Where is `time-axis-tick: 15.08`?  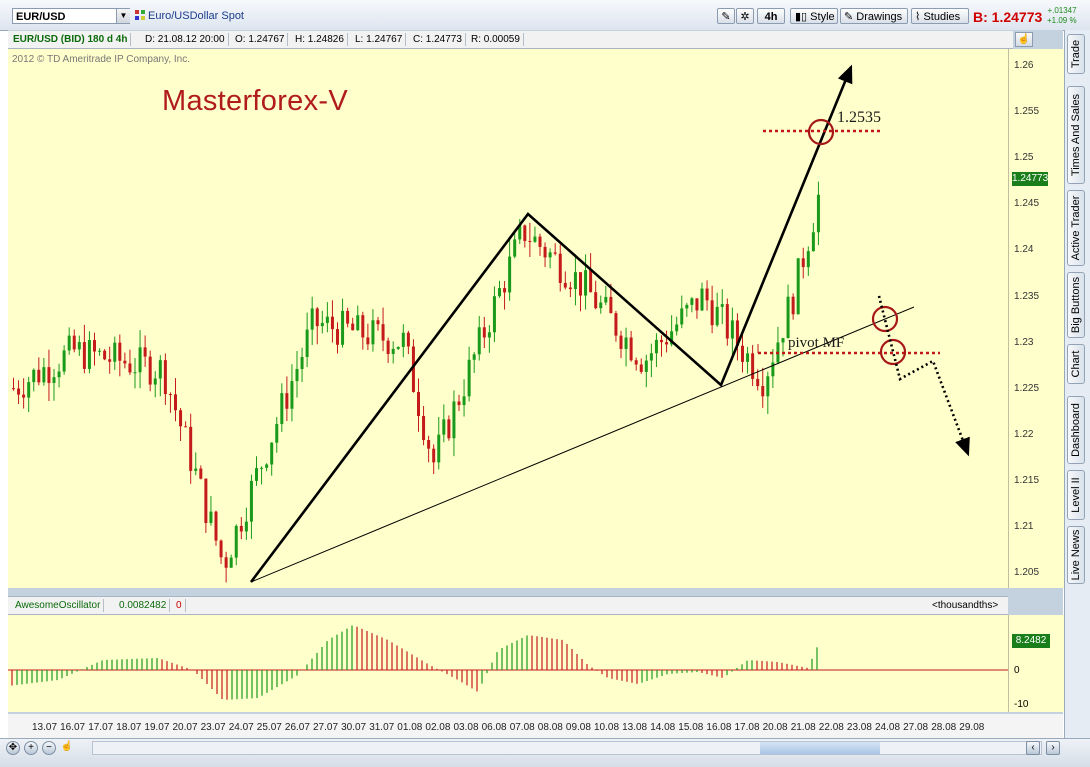 time-axis-tick: 15.08 is located at coordinates (691, 727).